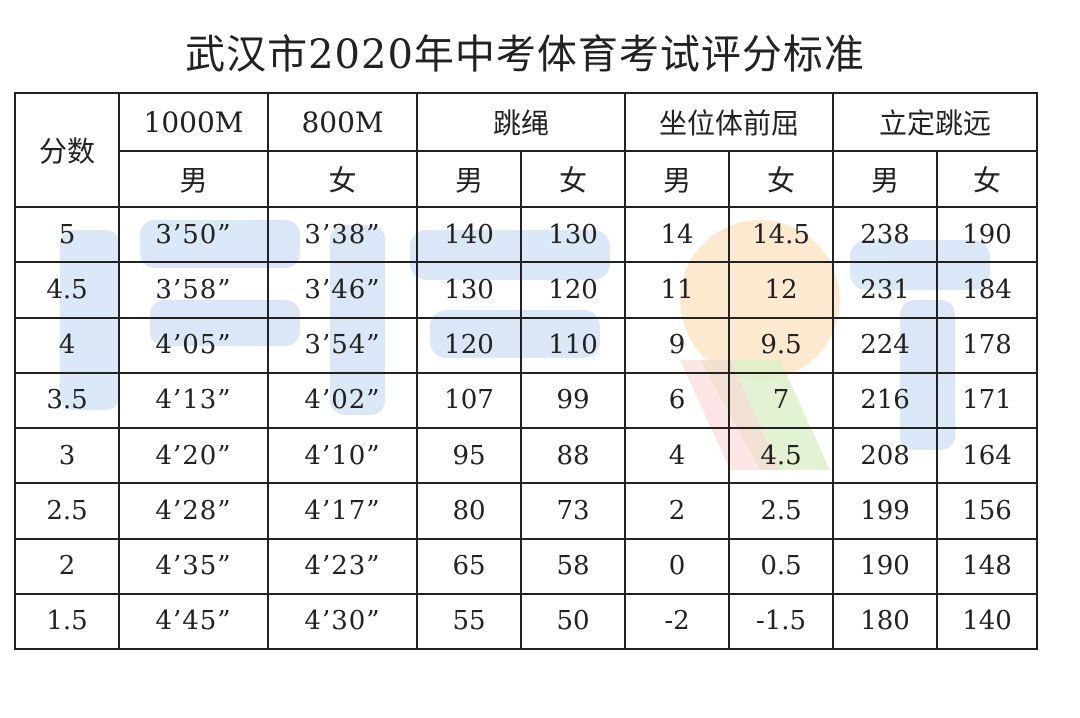 The height and width of the screenshot is (718, 1080). I want to click on long-jump-male-cell: 238, so click(885, 234).